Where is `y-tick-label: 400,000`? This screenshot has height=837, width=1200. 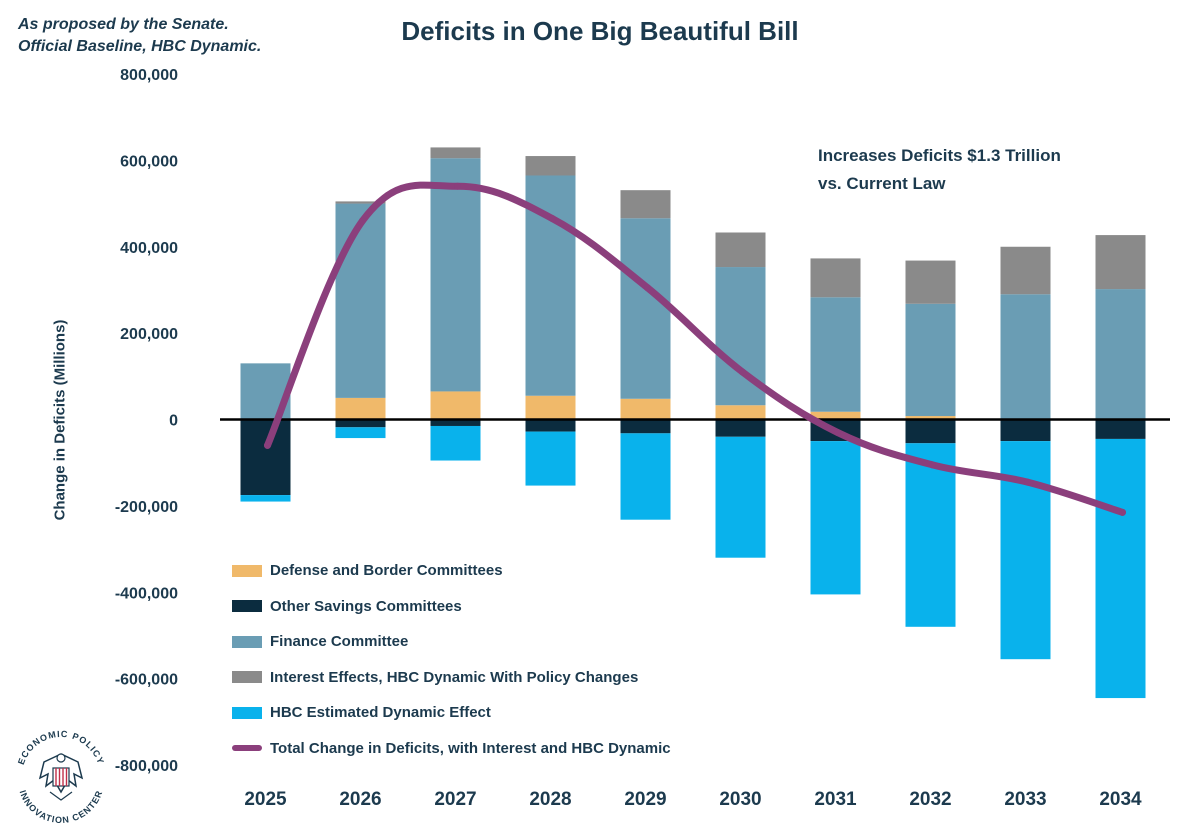
y-tick-label: 400,000 is located at coordinates (149, 248).